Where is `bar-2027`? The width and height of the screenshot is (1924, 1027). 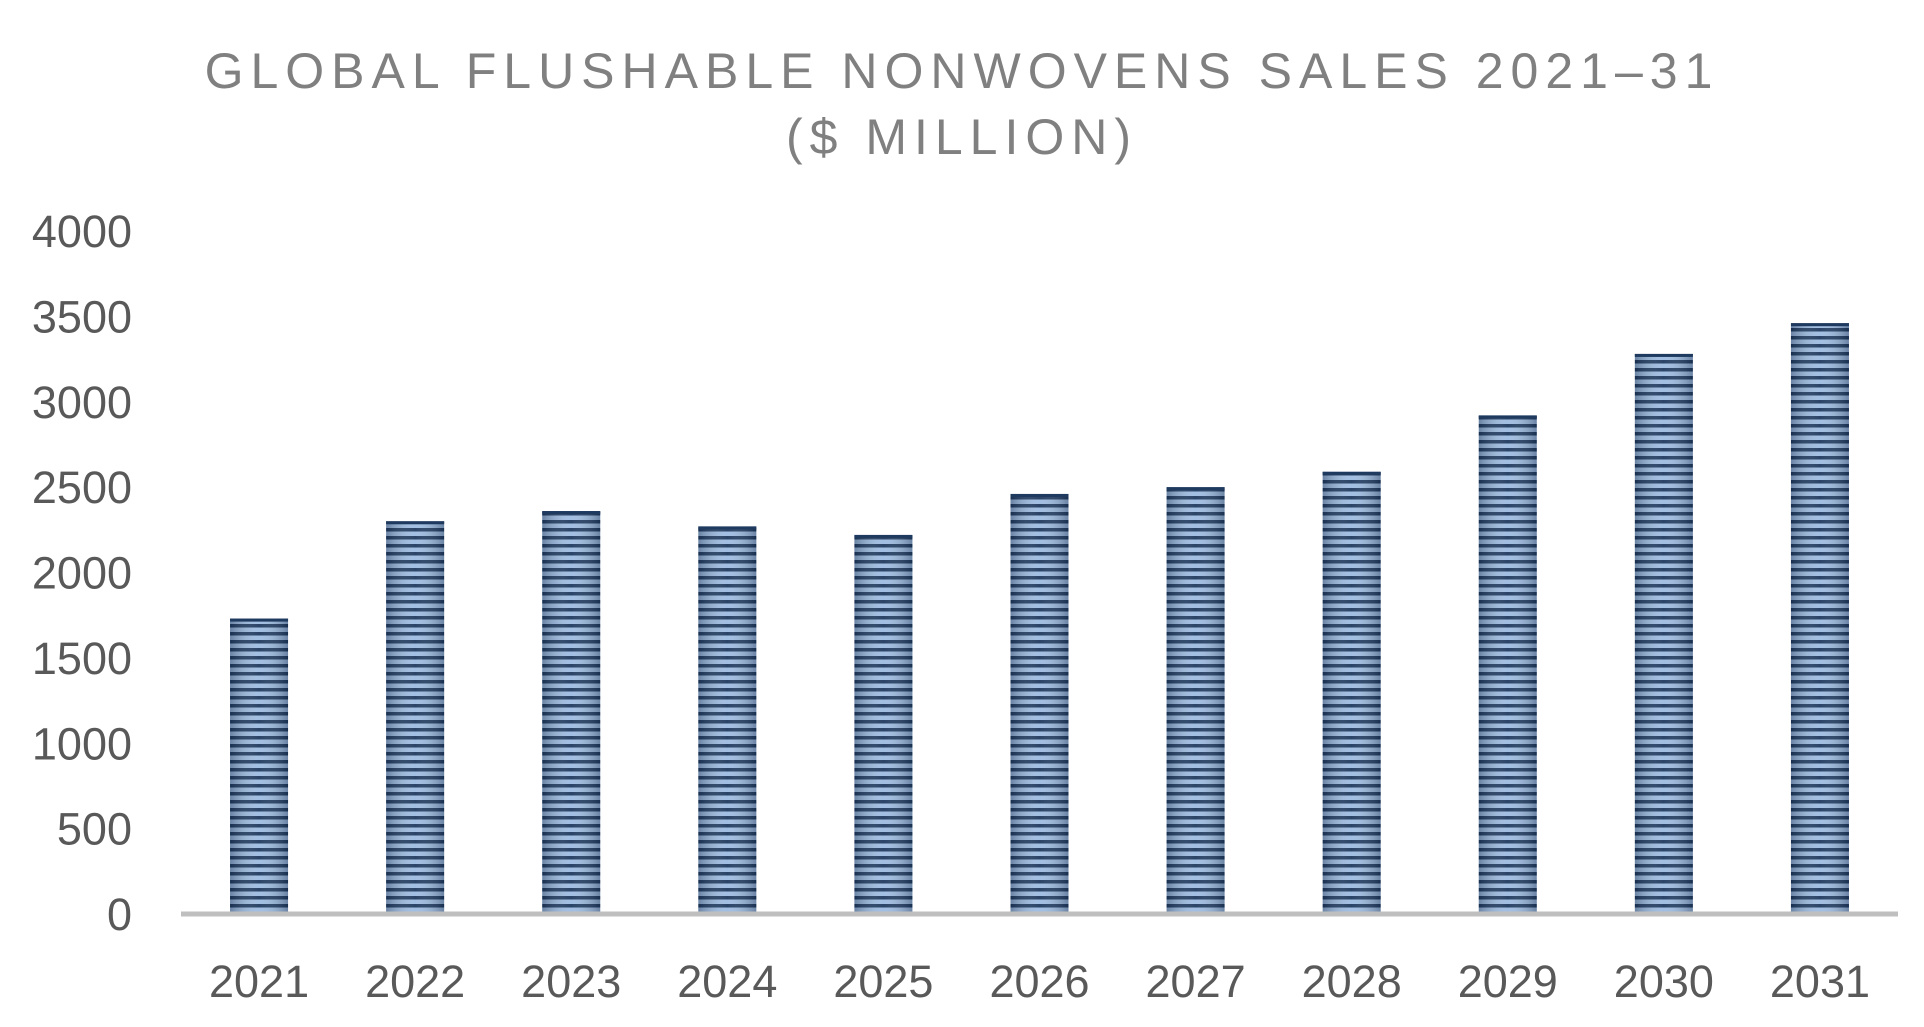 bar-2027 is located at coordinates (1195, 700).